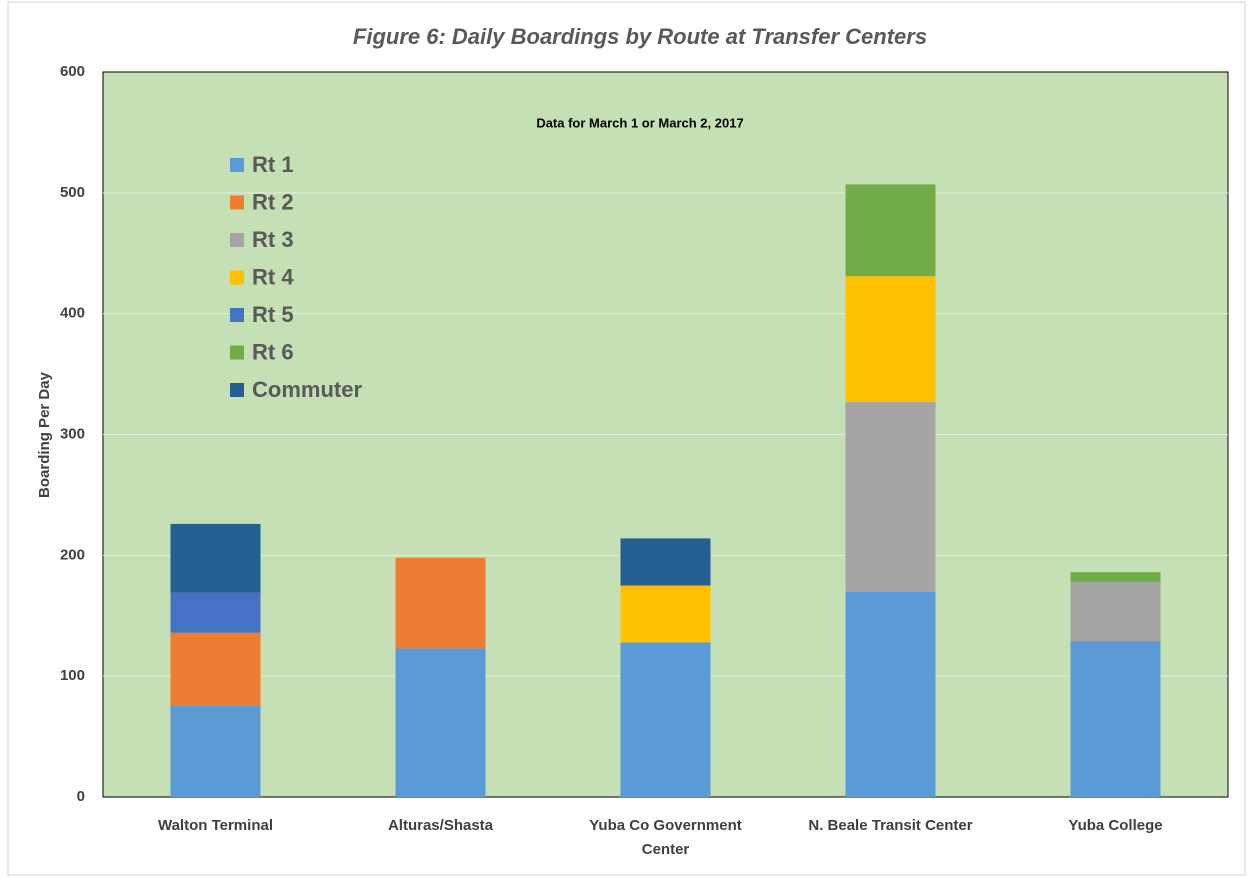 The image size is (1253, 877). Describe the element at coordinates (72, 554) in the screenshot. I see `y-tick-label: 200` at that location.